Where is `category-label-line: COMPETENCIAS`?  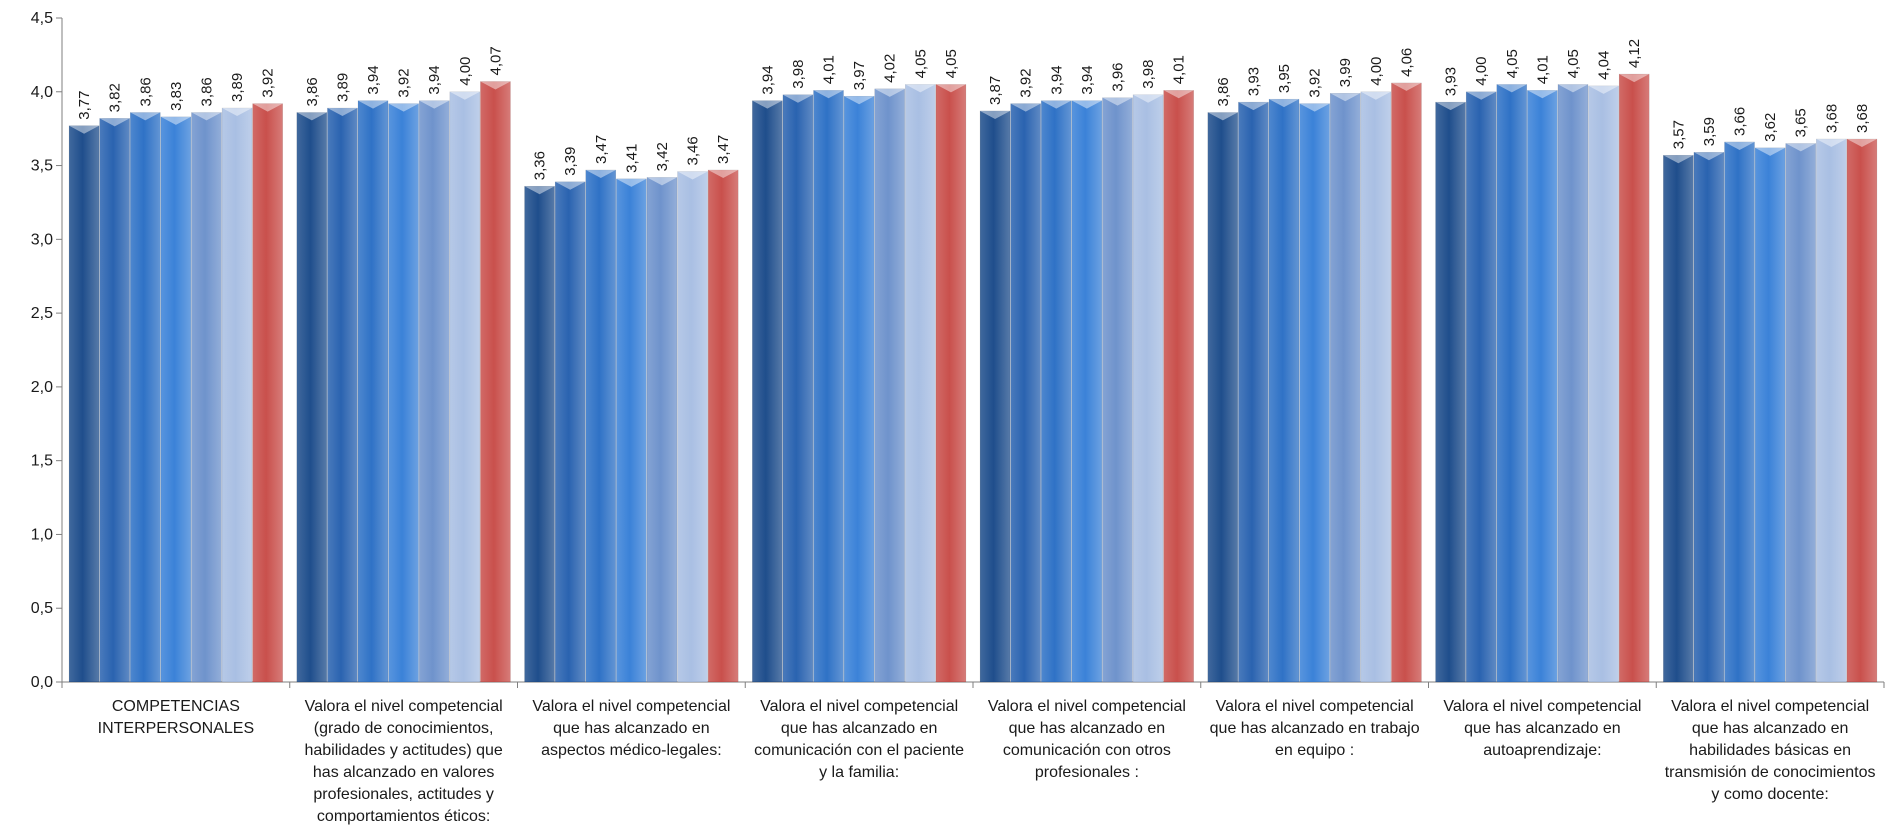 category-label-line: COMPETENCIAS is located at coordinates (176, 706).